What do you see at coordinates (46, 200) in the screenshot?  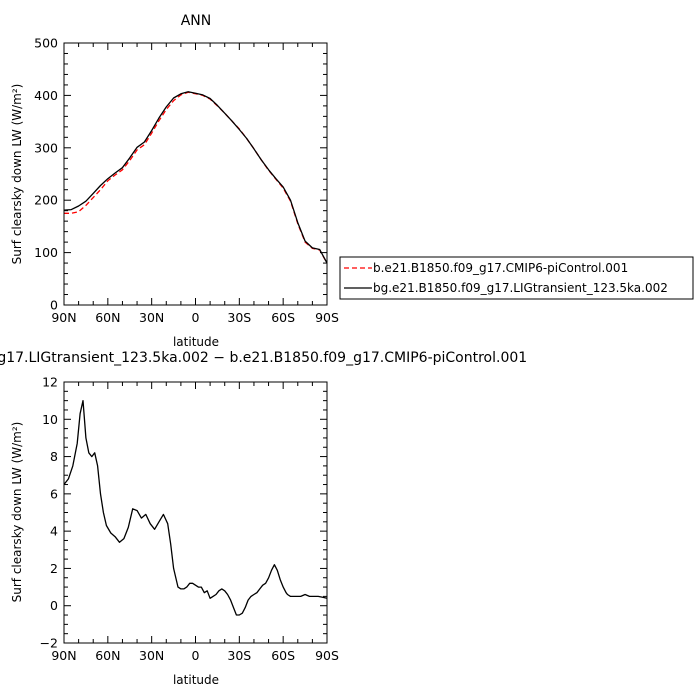 I see `top-y-tick-label: 200` at bounding box center [46, 200].